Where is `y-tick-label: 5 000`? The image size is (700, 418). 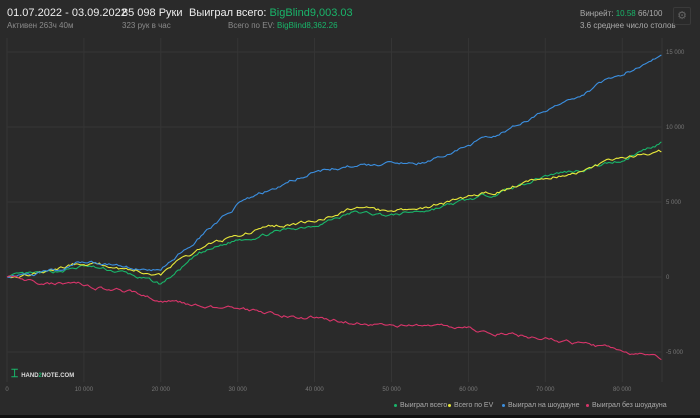
y-tick-label: 5 000 is located at coordinates (674, 203).